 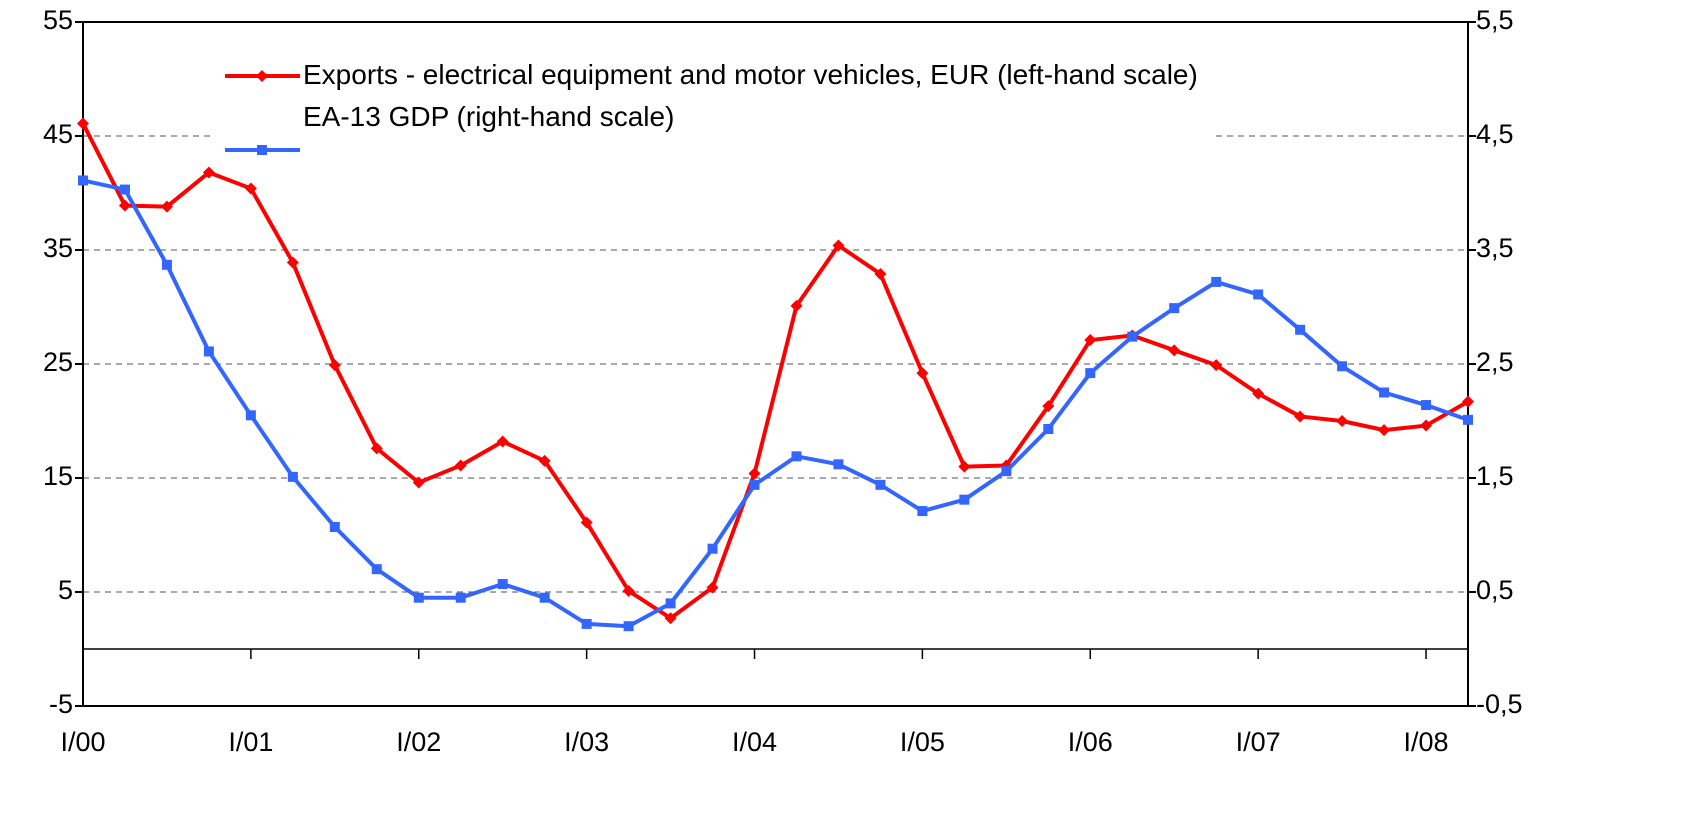 I want to click on x-tick-label: I/07, so click(x=1258, y=742).